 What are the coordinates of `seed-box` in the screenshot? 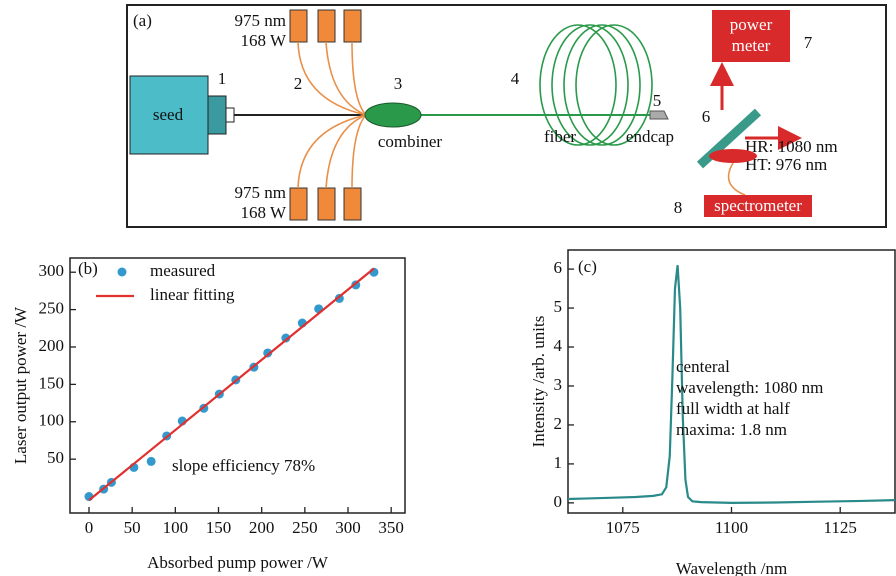 It's located at (169, 115).